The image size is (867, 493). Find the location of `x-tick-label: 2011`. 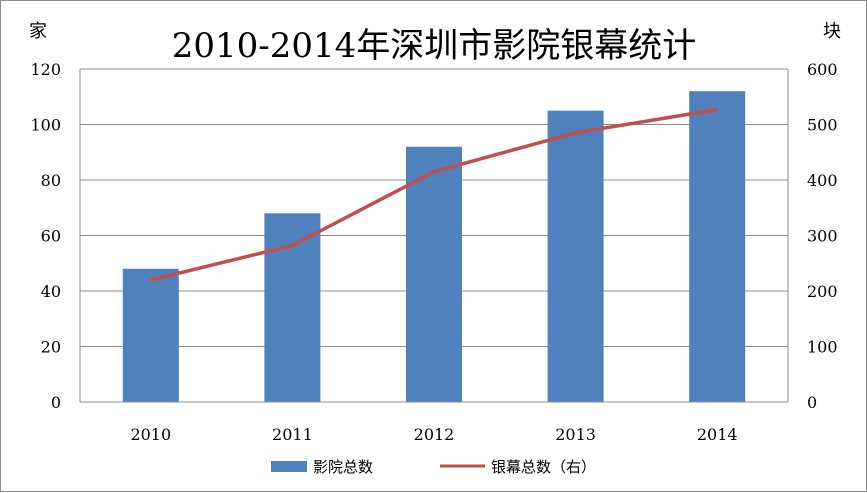

x-tick-label: 2011 is located at coordinates (292, 434).